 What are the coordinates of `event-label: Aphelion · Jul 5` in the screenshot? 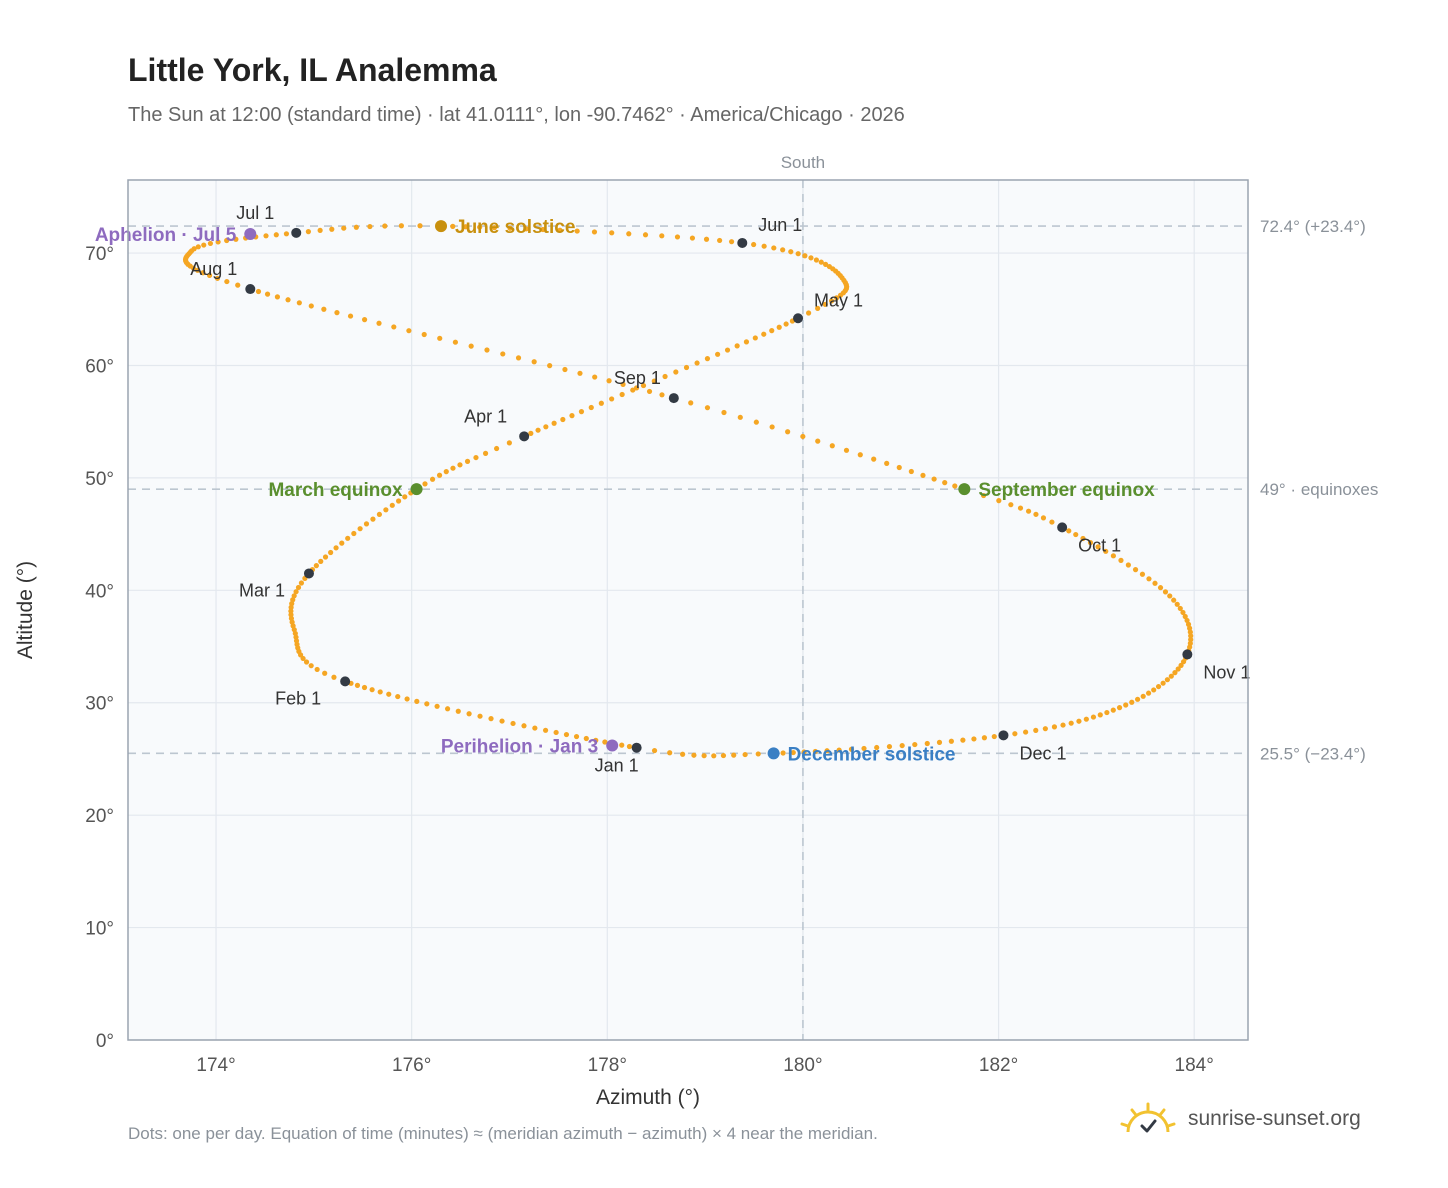 It's located at (166, 235).